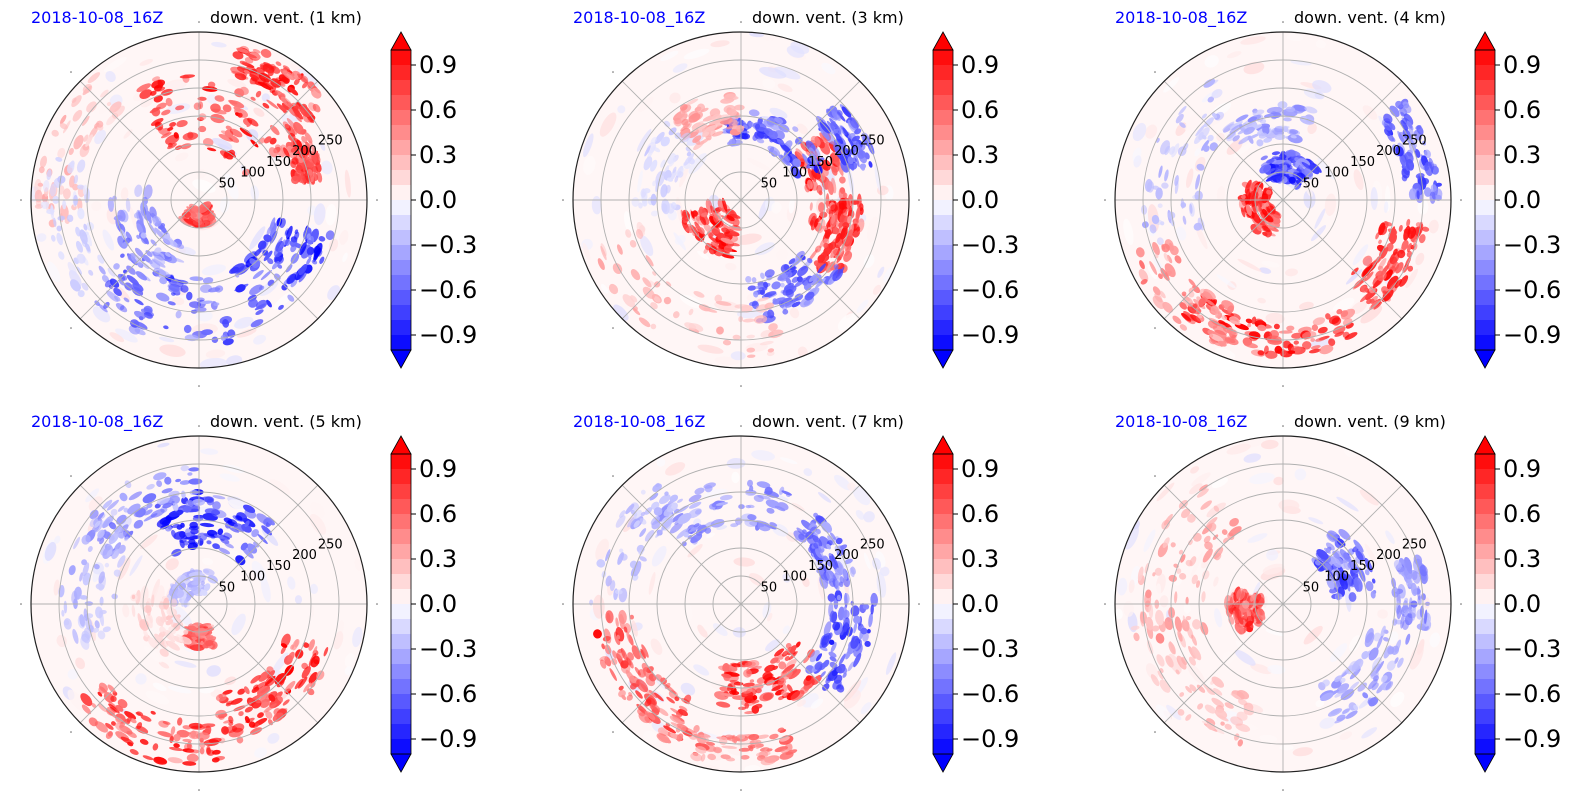 The height and width of the screenshot is (809, 1583). What do you see at coordinates (1522, 604) in the screenshot?
I see `colorbar-tick-label: 0.0` at bounding box center [1522, 604].